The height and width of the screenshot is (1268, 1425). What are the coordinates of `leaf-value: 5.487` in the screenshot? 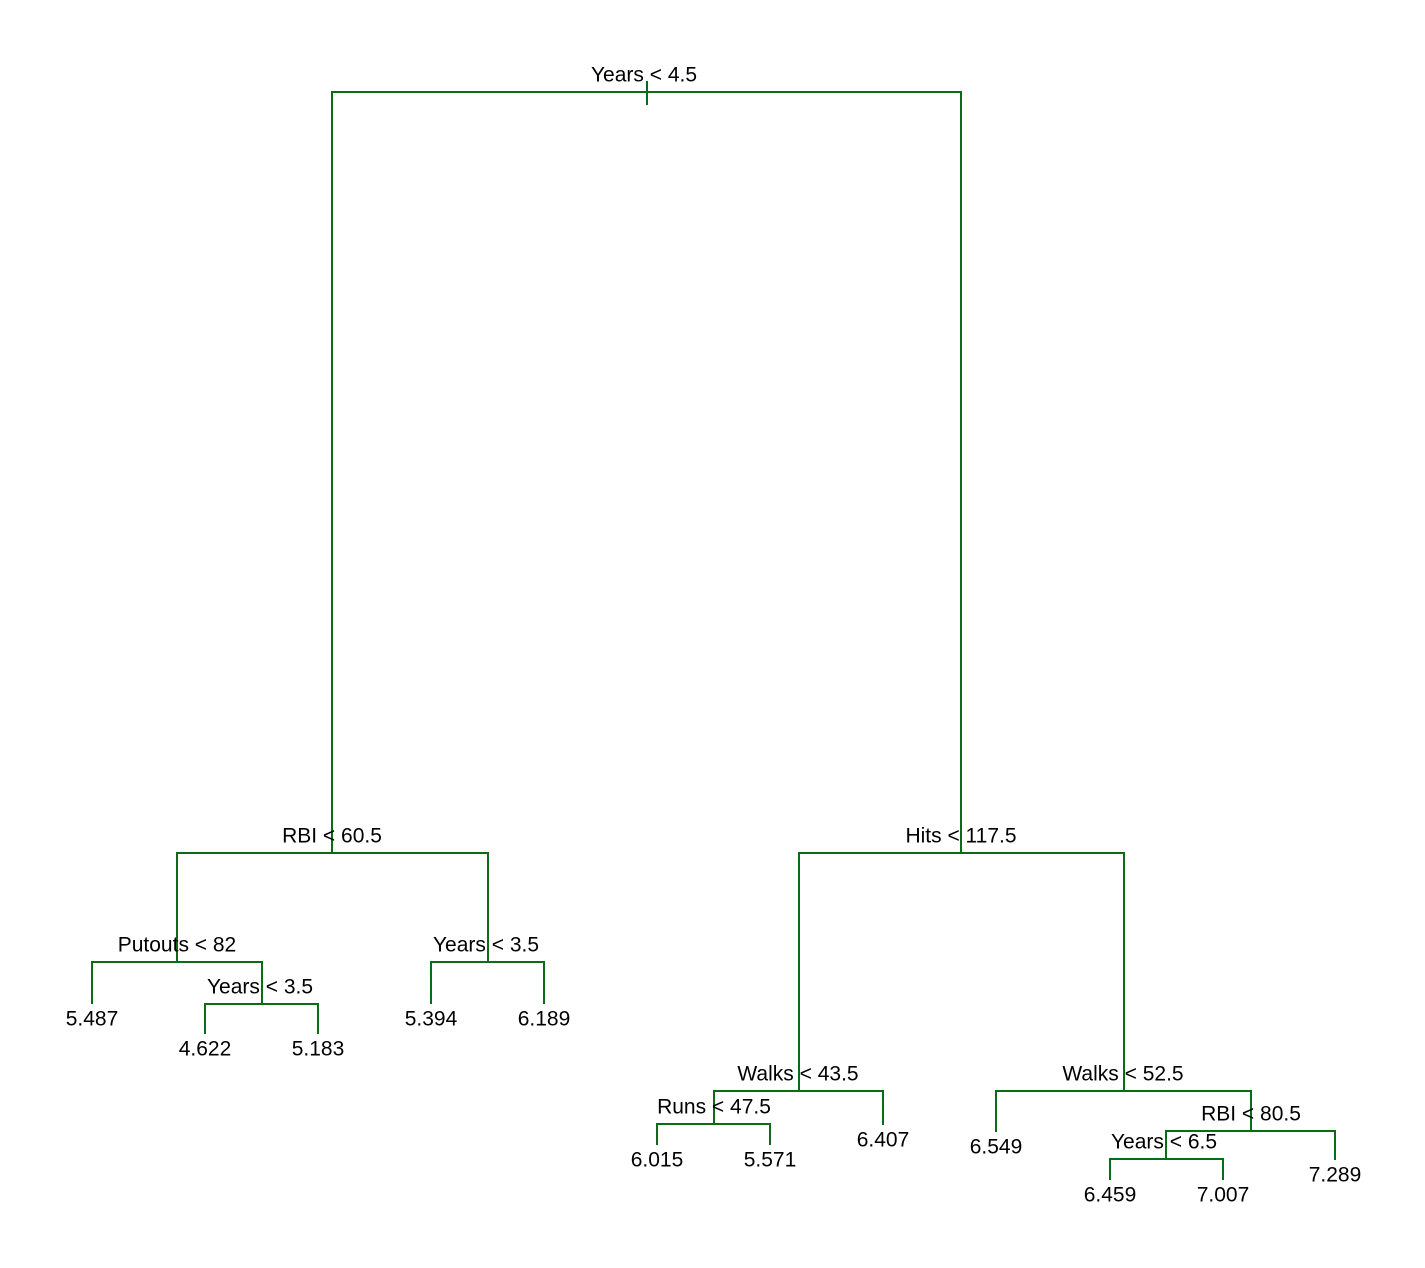 It's located at (92, 1019).